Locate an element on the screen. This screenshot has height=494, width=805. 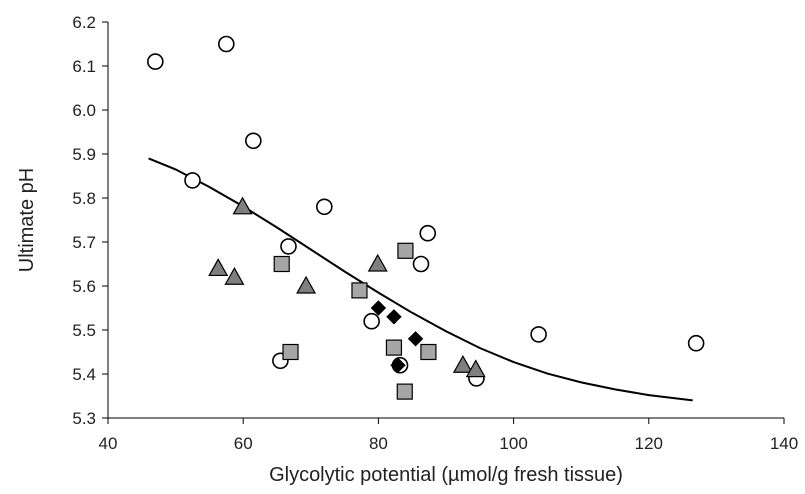
x-tick-label: 140 is located at coordinates (784, 443).